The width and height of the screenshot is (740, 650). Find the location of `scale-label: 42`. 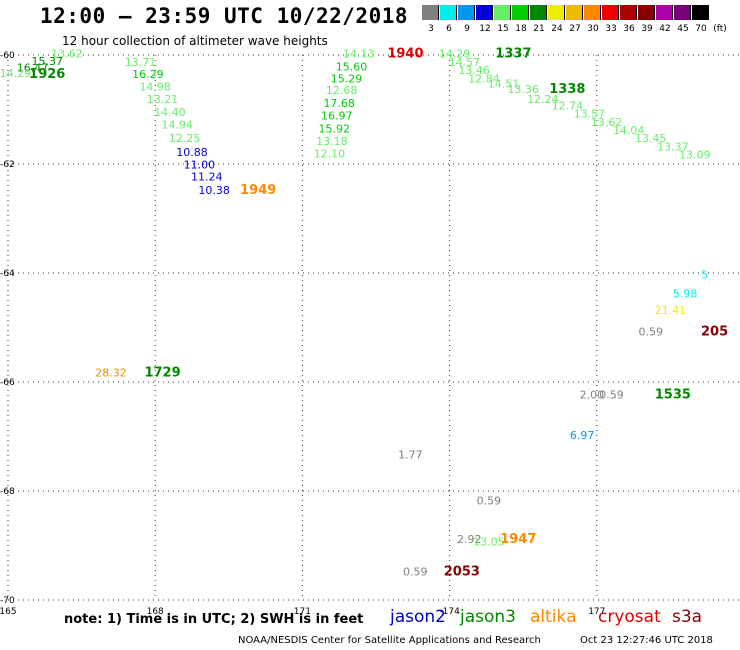

scale-label: 42 is located at coordinates (665, 29).